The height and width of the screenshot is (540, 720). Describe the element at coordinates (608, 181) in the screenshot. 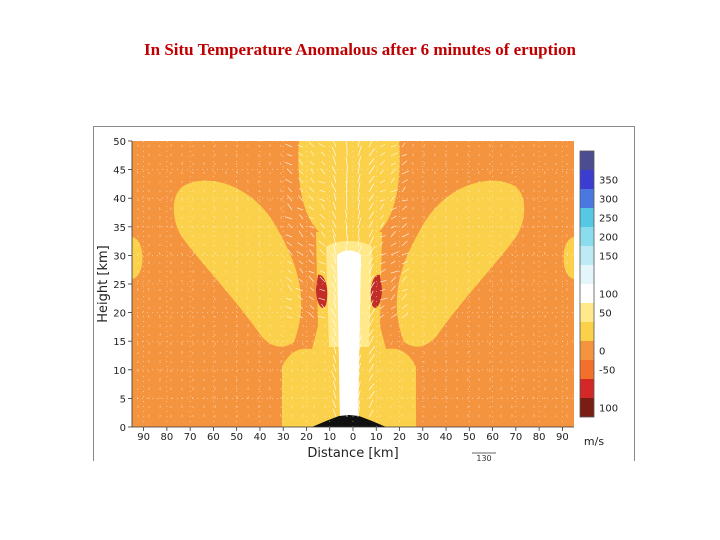

I see `colorbar-tick-label: 350` at that location.